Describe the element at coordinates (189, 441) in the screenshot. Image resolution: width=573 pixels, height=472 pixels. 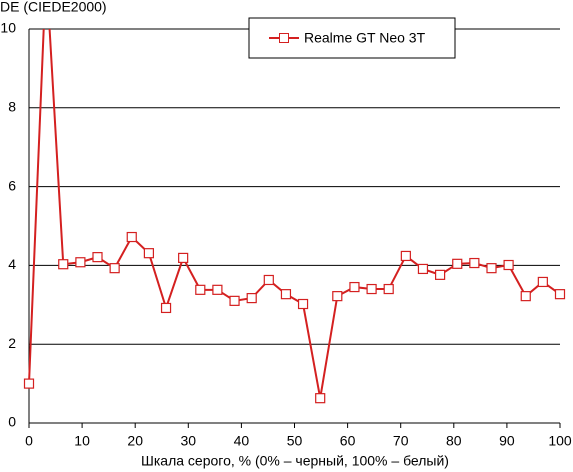
I see `x-tick-label: 30` at that location.